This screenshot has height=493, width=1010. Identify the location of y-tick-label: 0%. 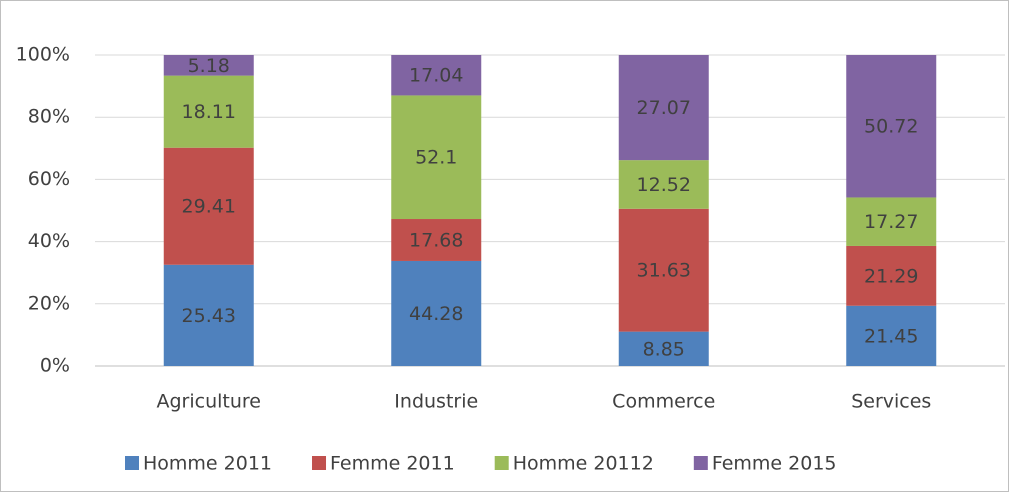
(55, 366).